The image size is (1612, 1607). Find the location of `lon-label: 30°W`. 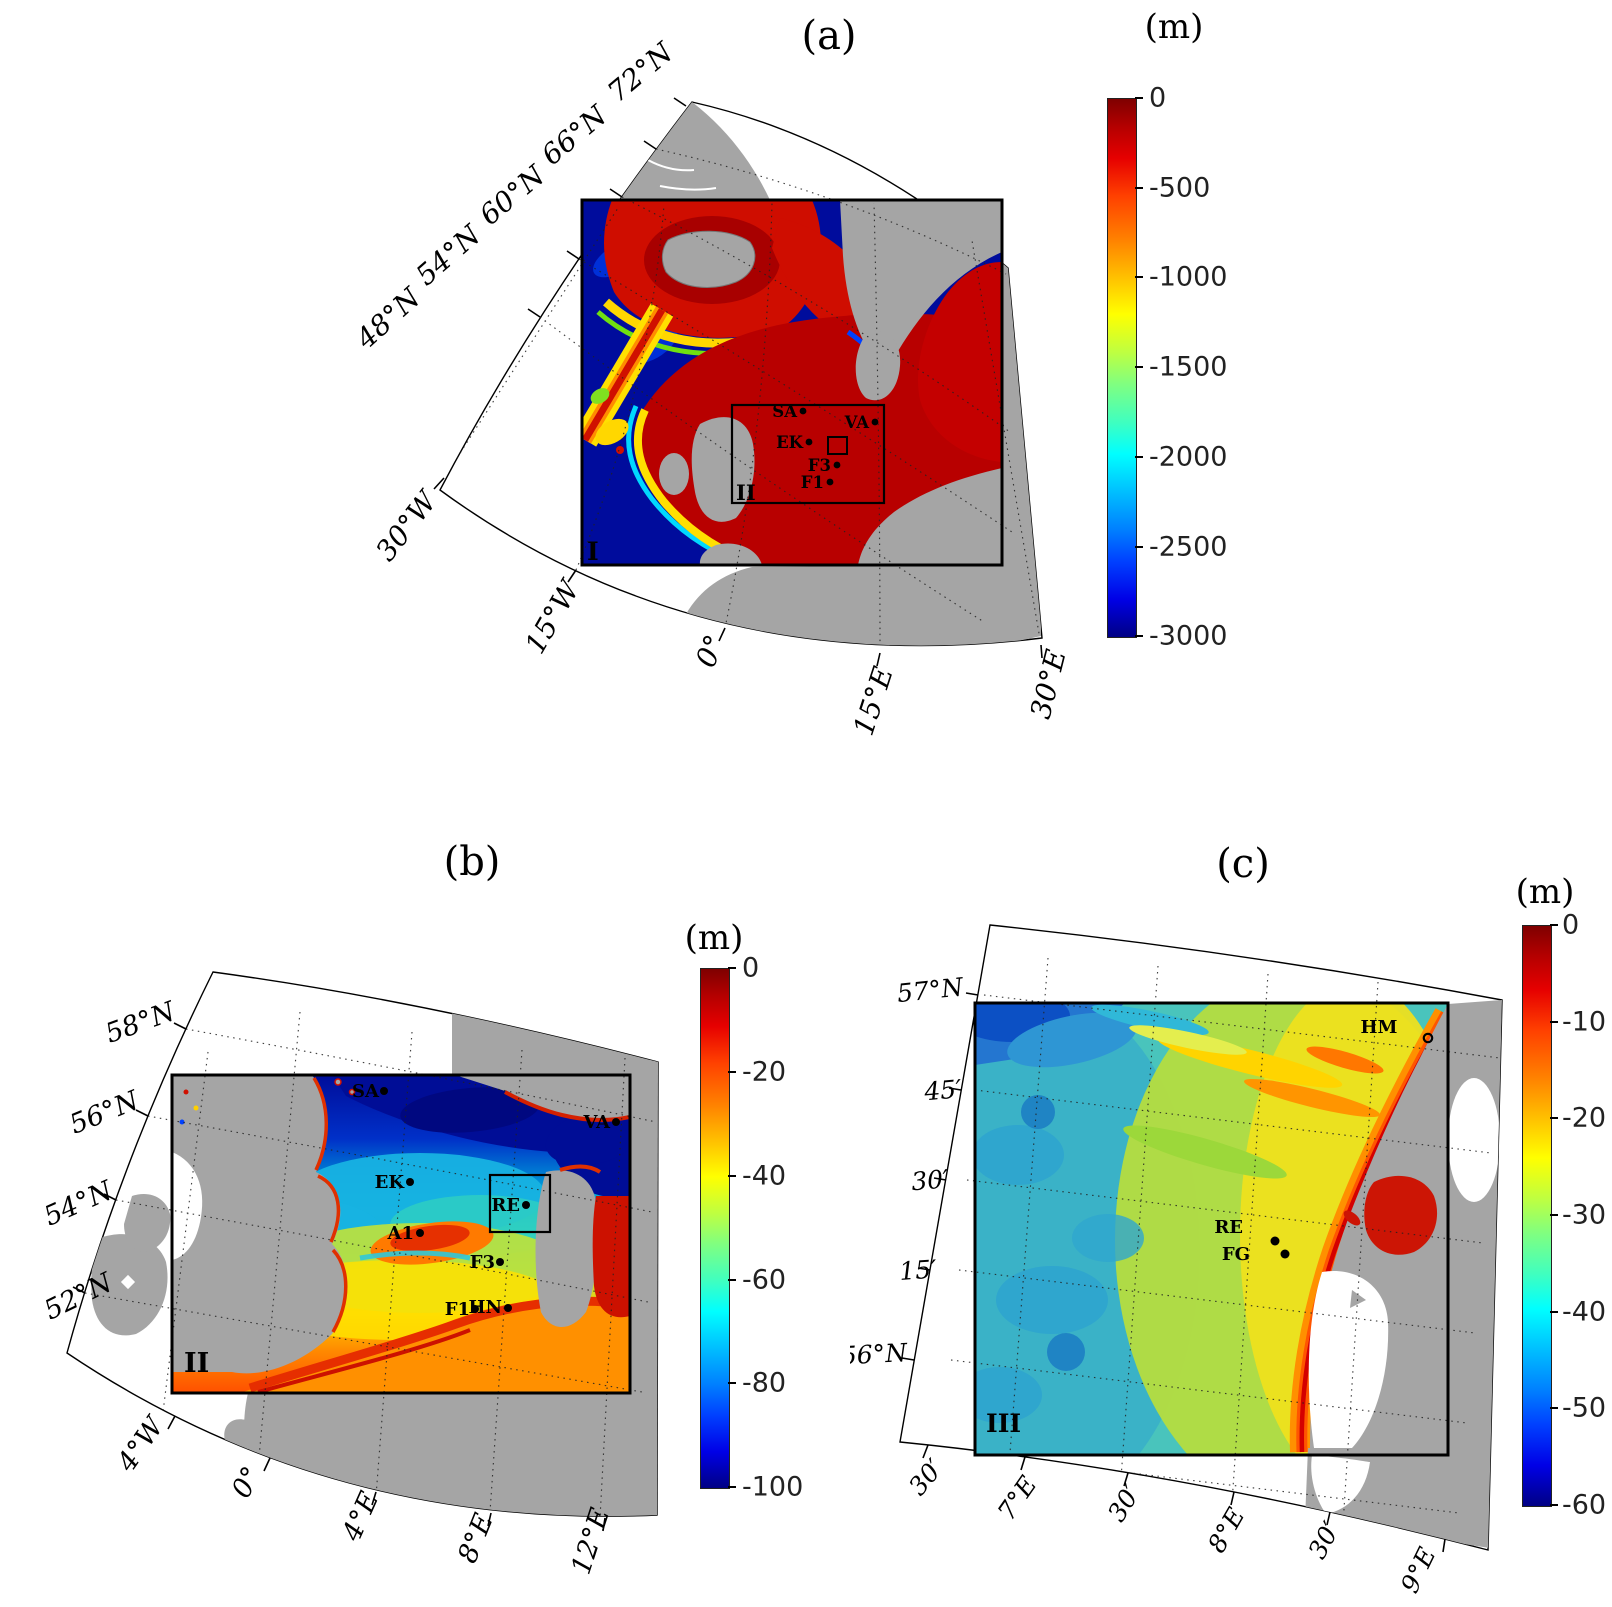

lon-label: 30°W is located at coordinates (407, 525).